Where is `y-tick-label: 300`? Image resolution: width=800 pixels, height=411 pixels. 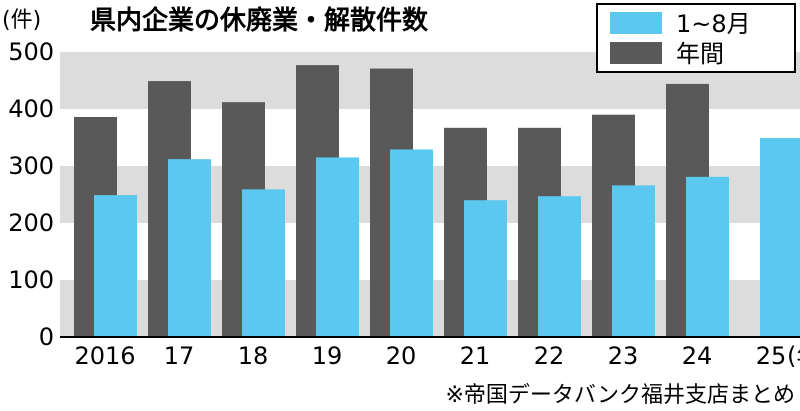
y-tick-label: 300 is located at coordinates (31, 166).